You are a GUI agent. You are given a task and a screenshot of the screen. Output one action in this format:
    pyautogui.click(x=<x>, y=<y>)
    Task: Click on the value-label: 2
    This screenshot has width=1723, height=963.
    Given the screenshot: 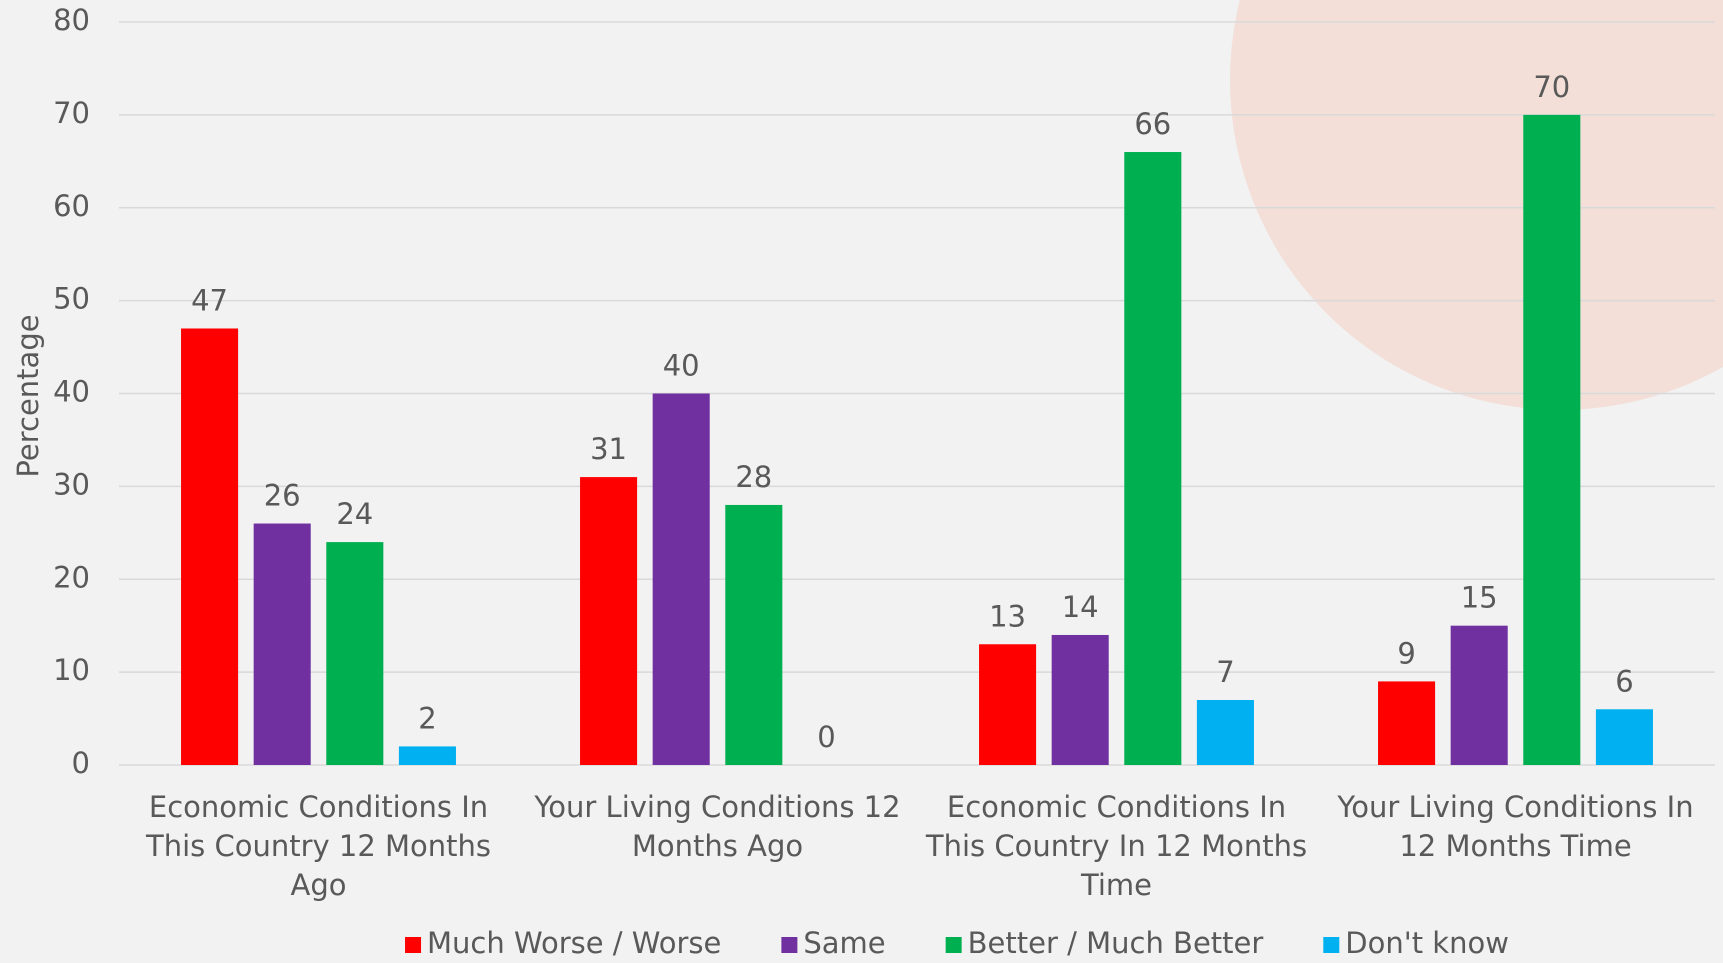 What is the action you would take?
    pyautogui.click(x=427, y=718)
    